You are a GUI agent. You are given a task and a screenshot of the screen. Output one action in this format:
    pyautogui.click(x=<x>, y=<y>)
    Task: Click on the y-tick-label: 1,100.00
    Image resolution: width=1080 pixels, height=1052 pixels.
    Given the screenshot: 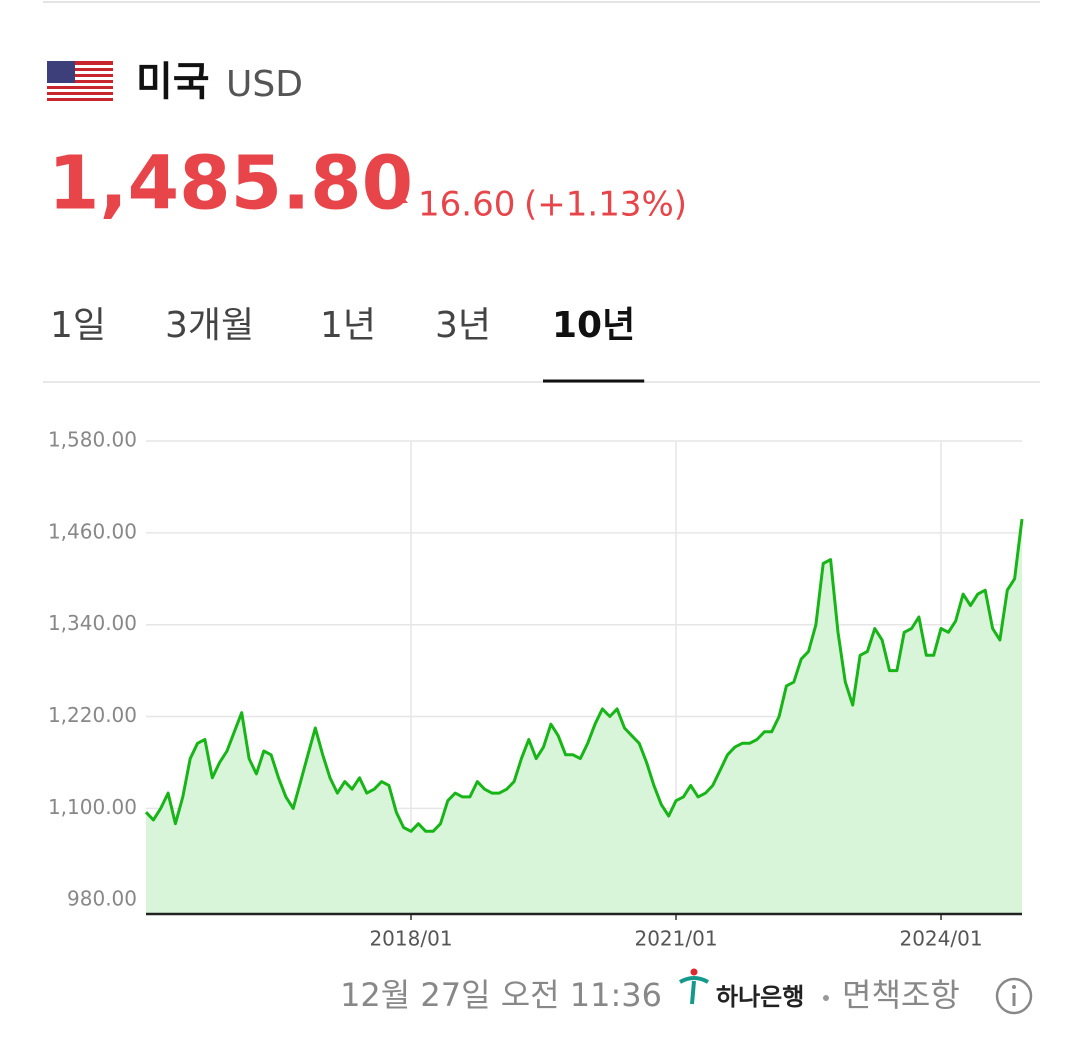 What is the action you would take?
    pyautogui.click(x=92, y=807)
    